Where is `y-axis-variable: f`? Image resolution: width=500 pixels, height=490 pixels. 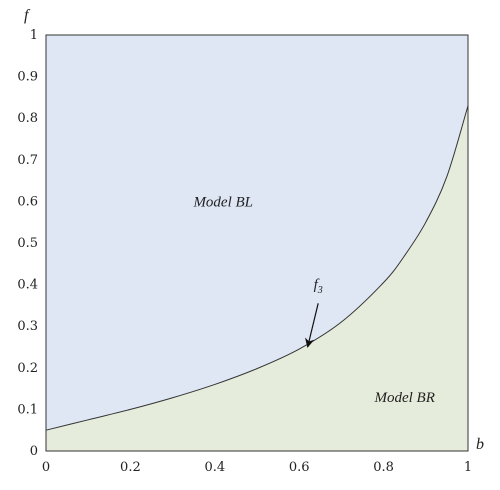 y-axis-variable: f is located at coordinates (27, 15).